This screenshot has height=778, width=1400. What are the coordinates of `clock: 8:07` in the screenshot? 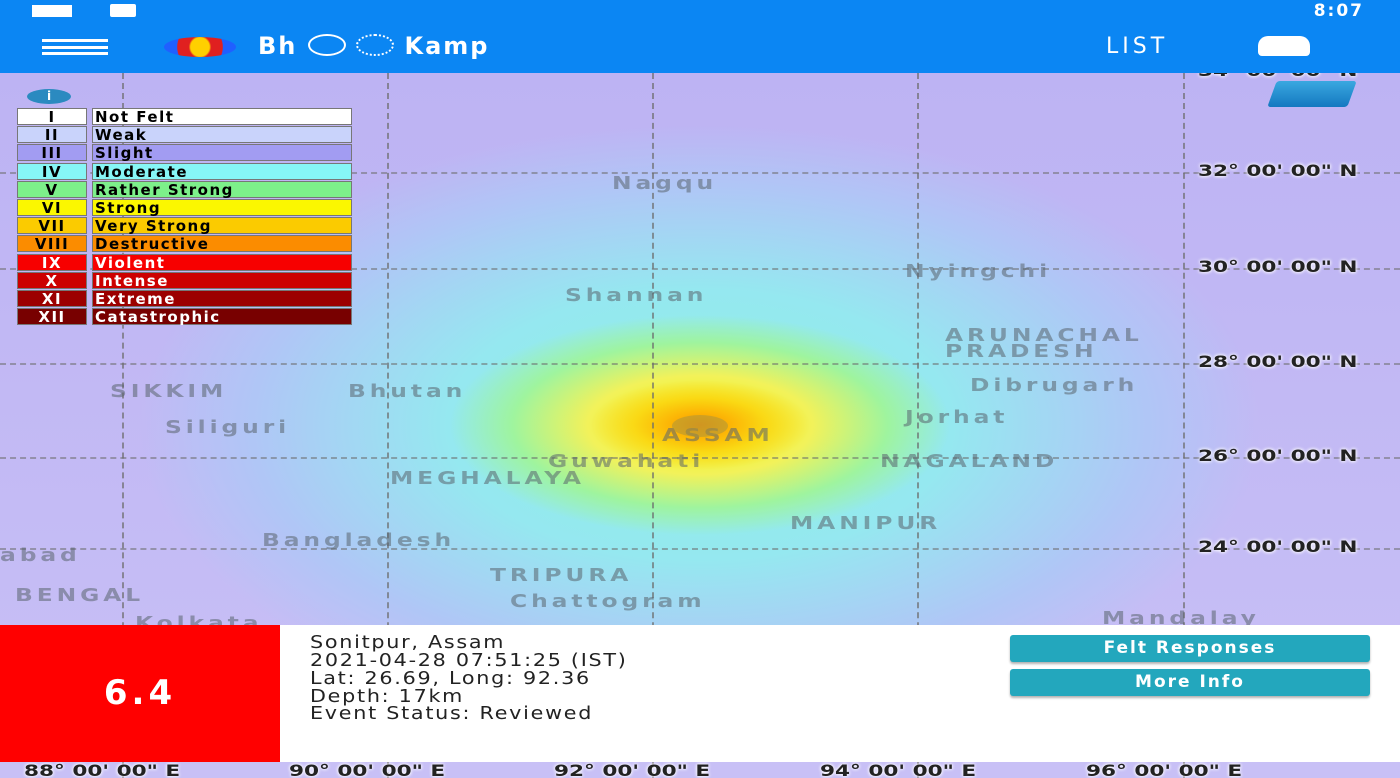 It's located at (1338, 11).